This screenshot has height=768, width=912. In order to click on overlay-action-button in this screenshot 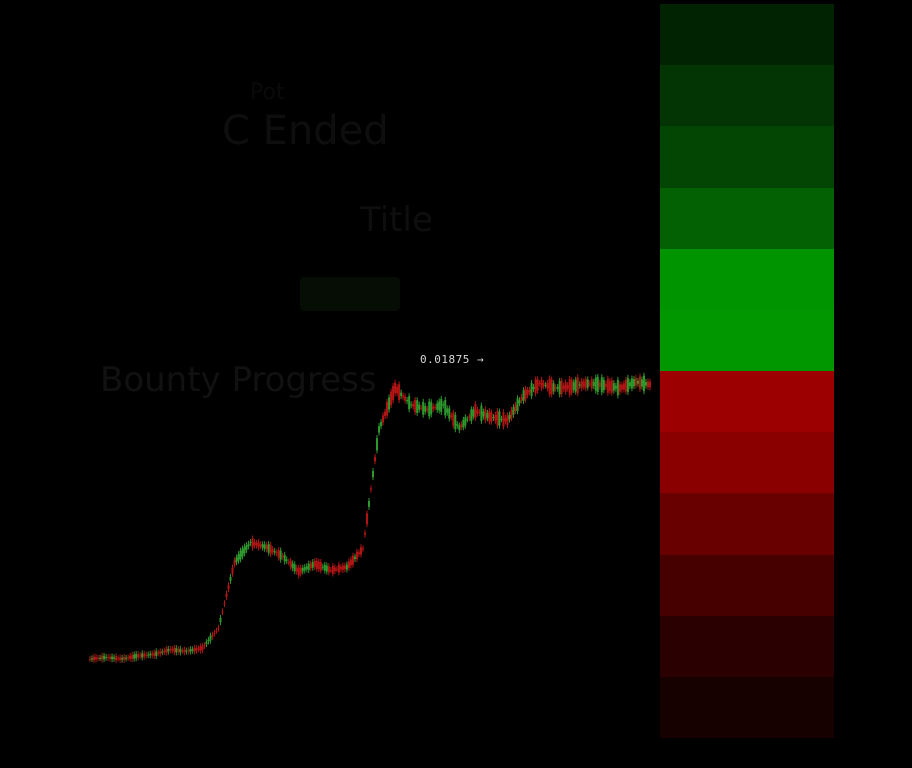, I will do `click(350, 294)`.